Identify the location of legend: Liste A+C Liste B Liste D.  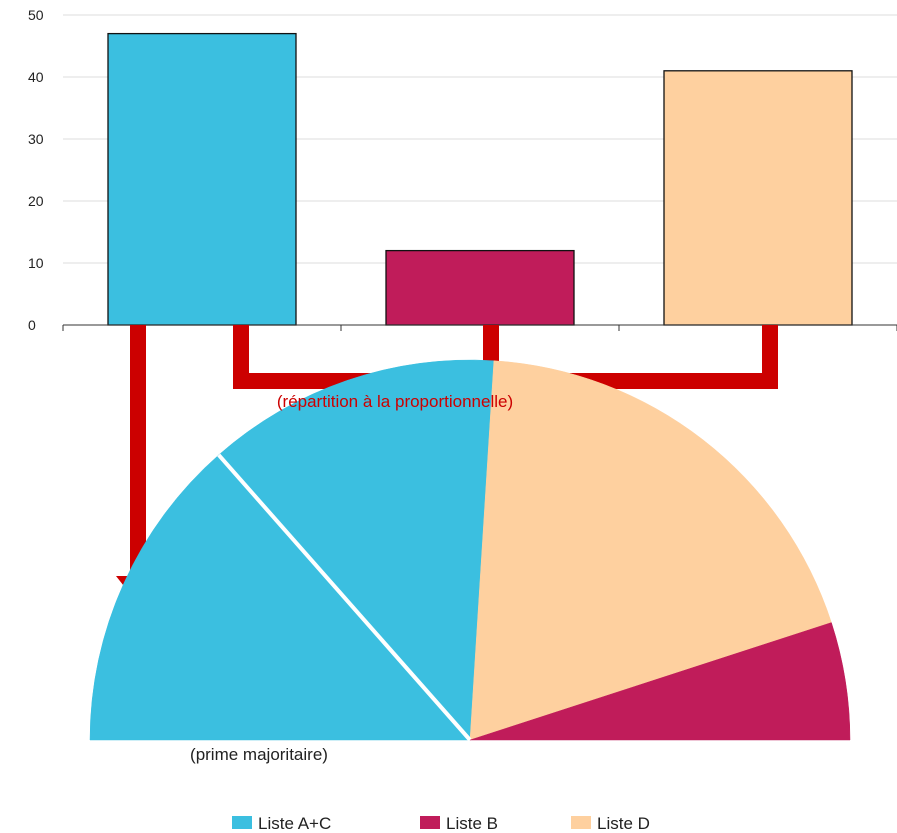
(441, 823).